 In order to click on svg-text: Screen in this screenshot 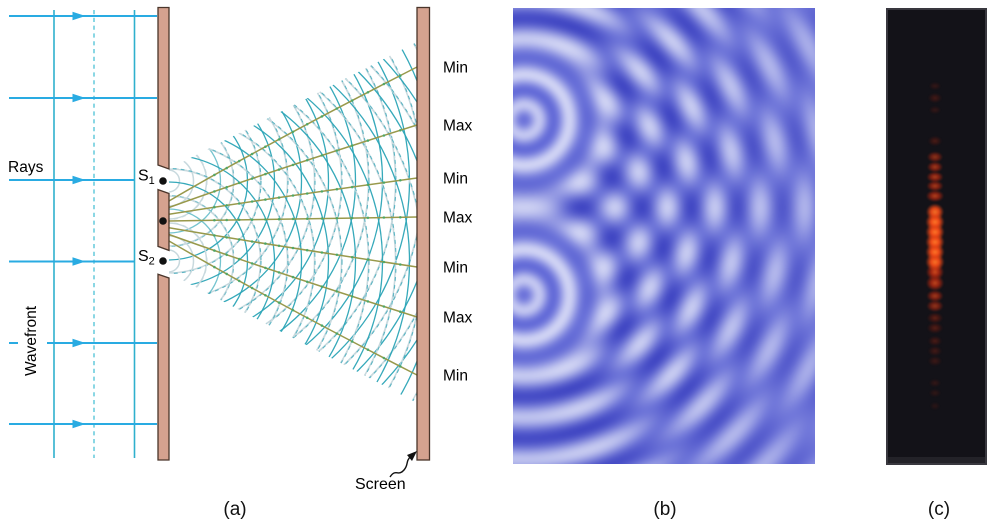, I will do `click(380, 484)`.